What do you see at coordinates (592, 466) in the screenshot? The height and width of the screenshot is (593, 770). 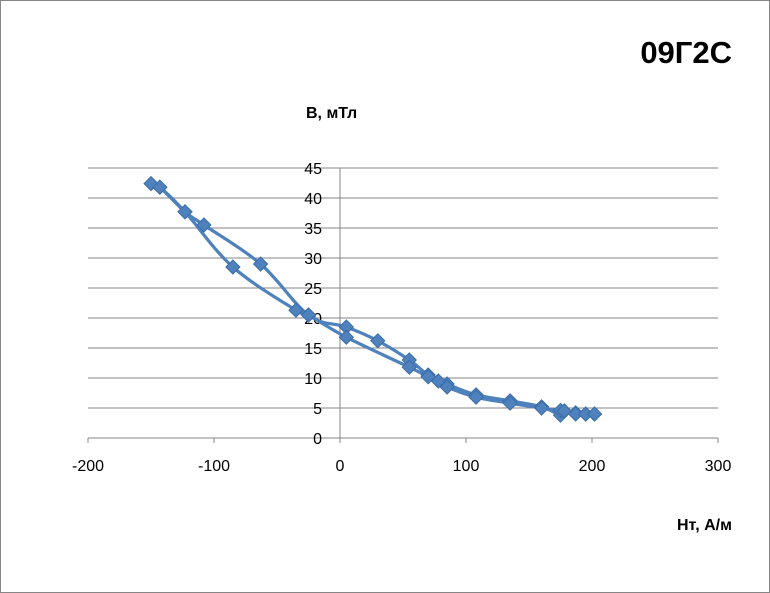 I see `x-tick-label: 200` at bounding box center [592, 466].